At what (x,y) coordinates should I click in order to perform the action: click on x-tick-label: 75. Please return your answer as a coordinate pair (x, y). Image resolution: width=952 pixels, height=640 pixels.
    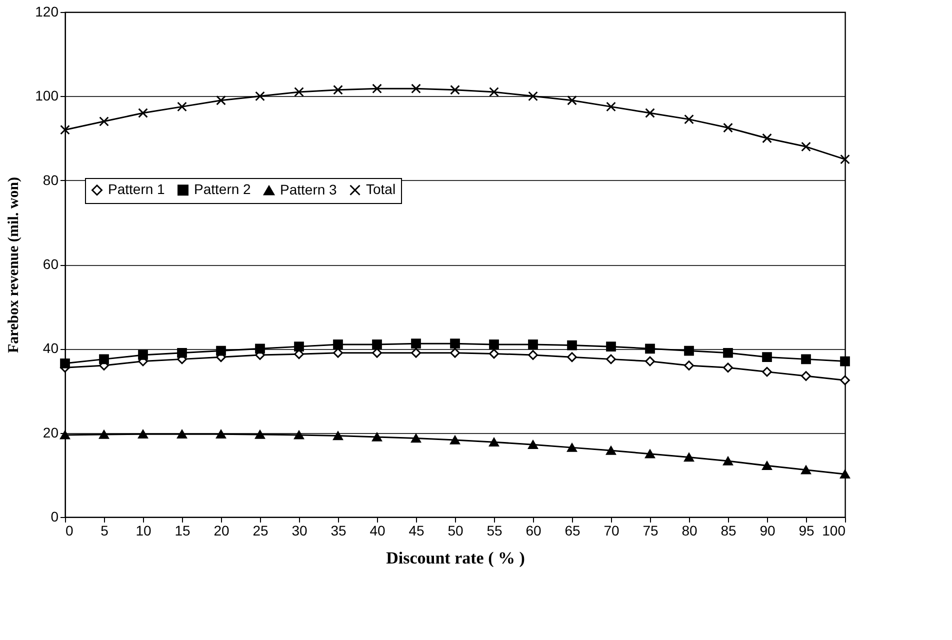
    Looking at the image, I should click on (650, 530).